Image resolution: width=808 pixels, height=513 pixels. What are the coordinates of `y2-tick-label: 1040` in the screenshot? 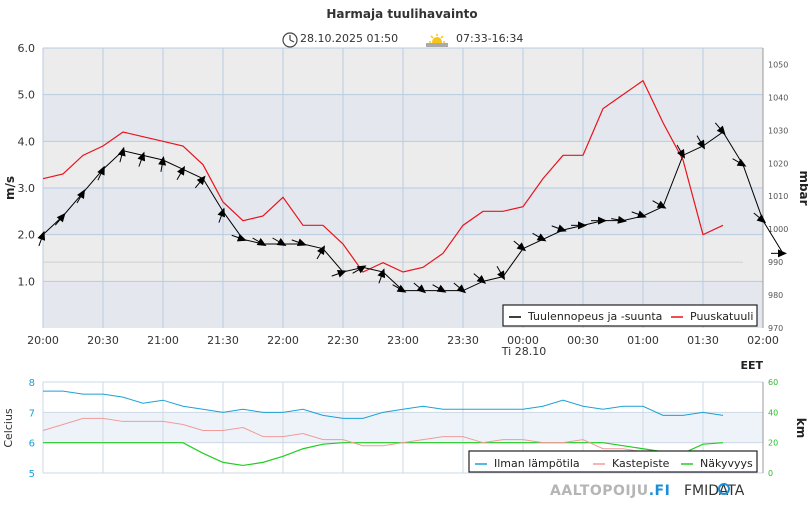 It's located at (778, 97).